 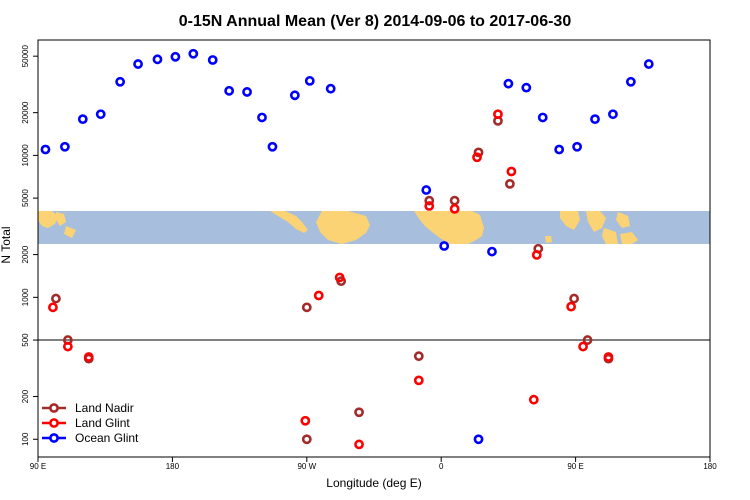 I want to click on x-tick-label: 90 W, so click(x=306, y=466).